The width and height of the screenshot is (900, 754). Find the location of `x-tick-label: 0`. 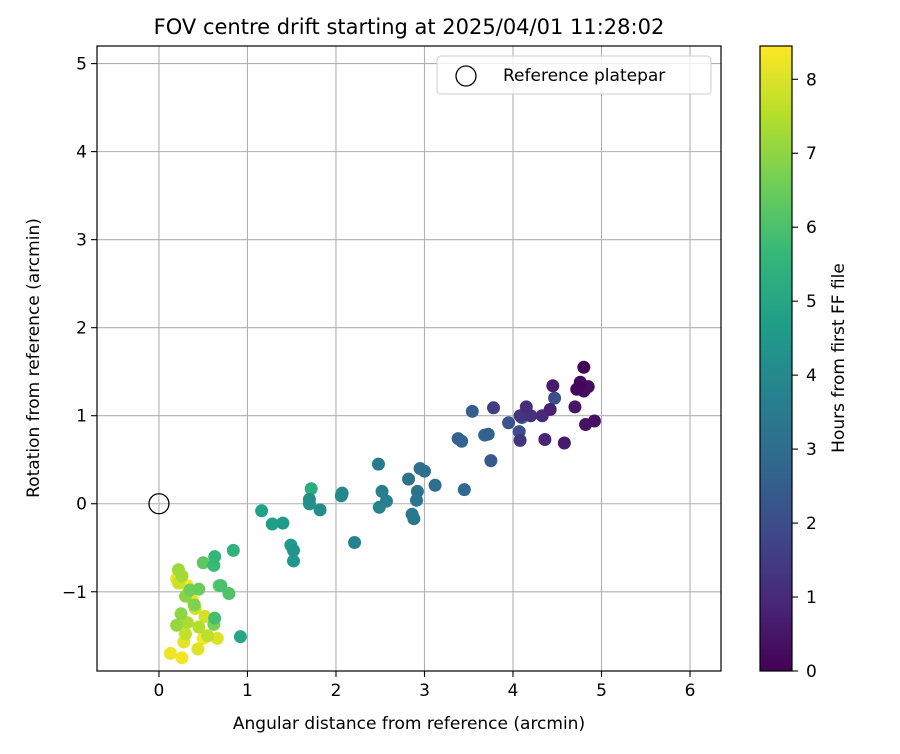

x-tick-label: 0 is located at coordinates (159, 691).